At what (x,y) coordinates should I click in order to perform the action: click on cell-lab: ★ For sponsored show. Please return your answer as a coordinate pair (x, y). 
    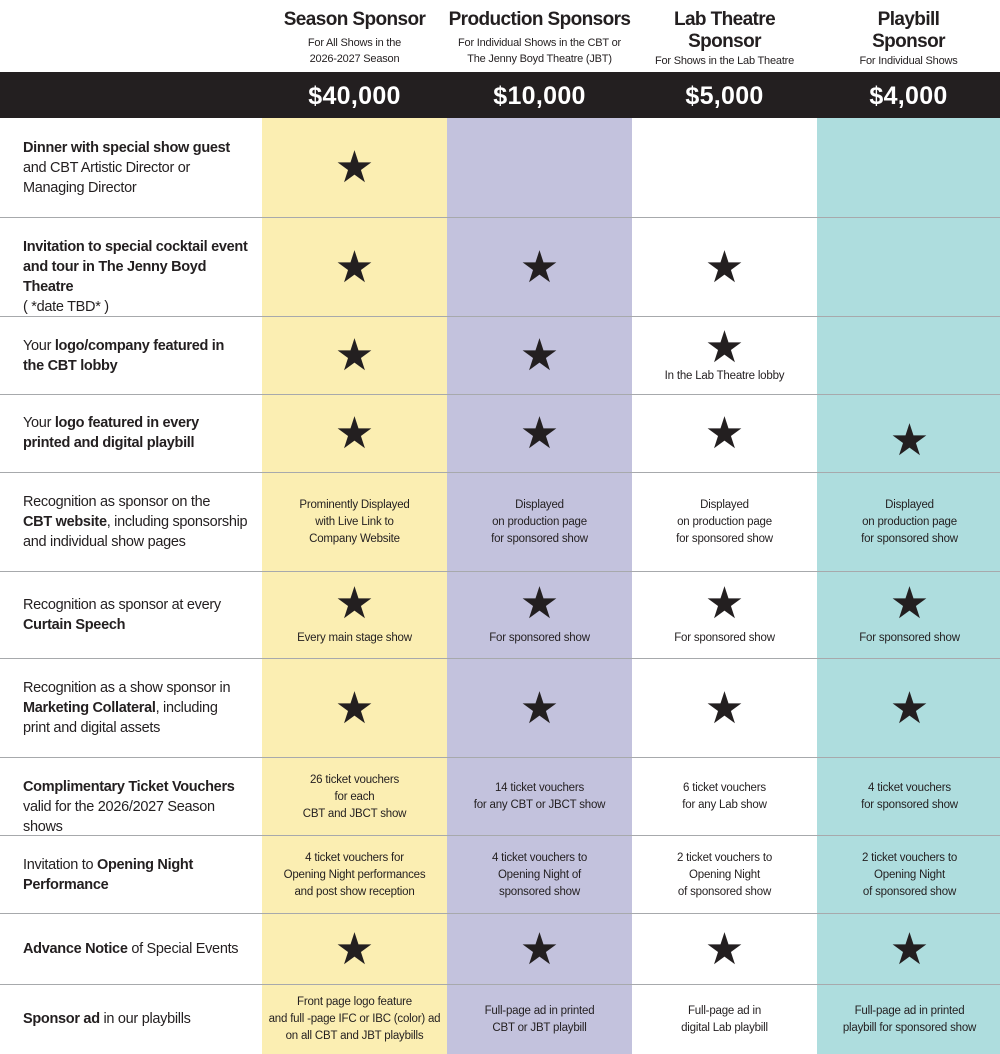
    Looking at the image, I should click on (724, 615).